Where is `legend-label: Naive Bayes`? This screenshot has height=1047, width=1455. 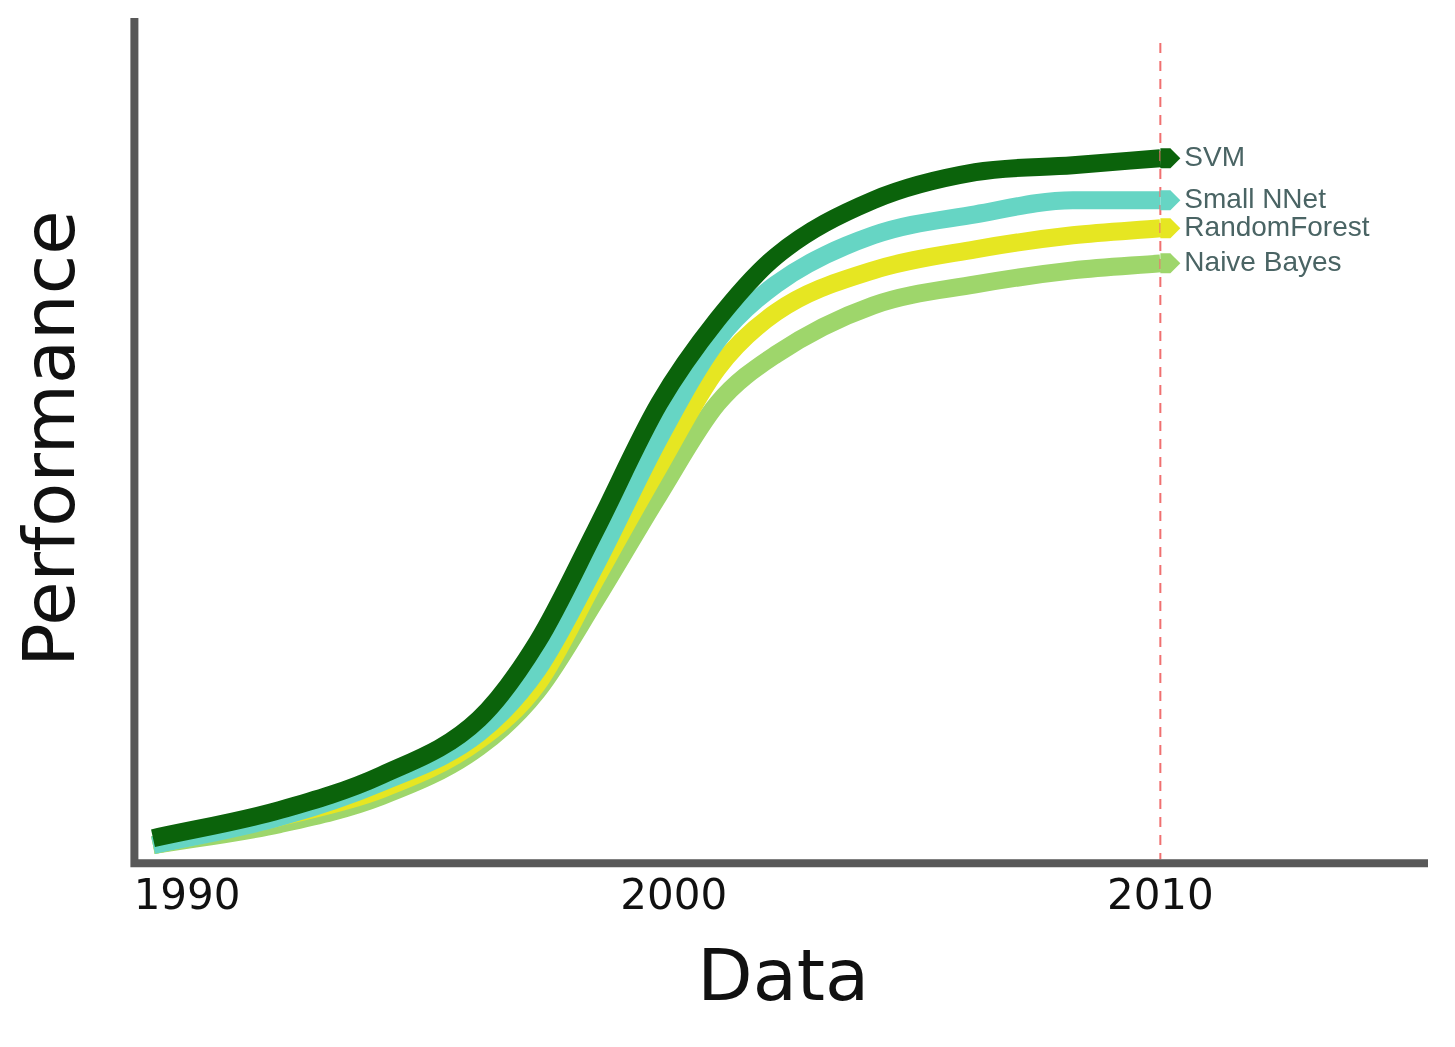
legend-label: Naive Bayes is located at coordinates (1263, 262).